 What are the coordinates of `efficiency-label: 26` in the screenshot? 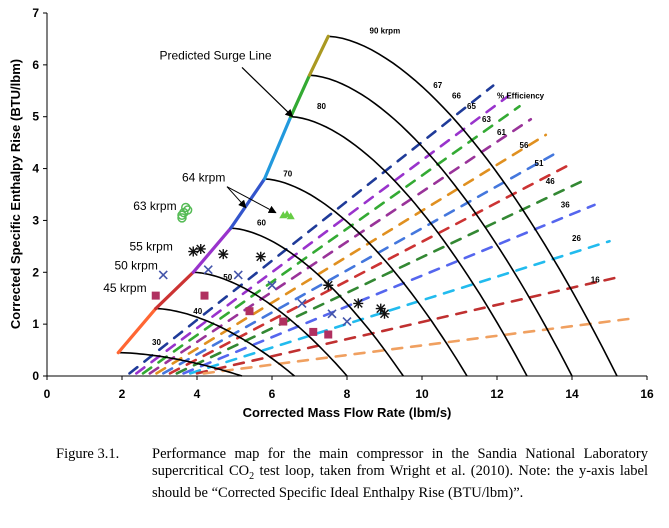 It's located at (576, 238).